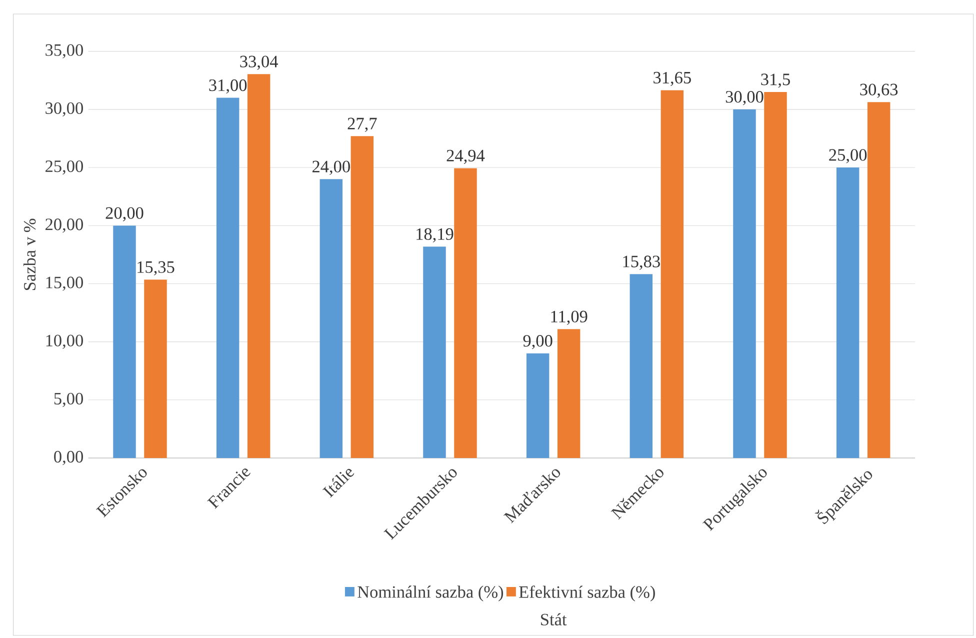  Describe the element at coordinates (431, 594) in the screenshot. I see `legend-label: Nominální sazba (%)` at that location.